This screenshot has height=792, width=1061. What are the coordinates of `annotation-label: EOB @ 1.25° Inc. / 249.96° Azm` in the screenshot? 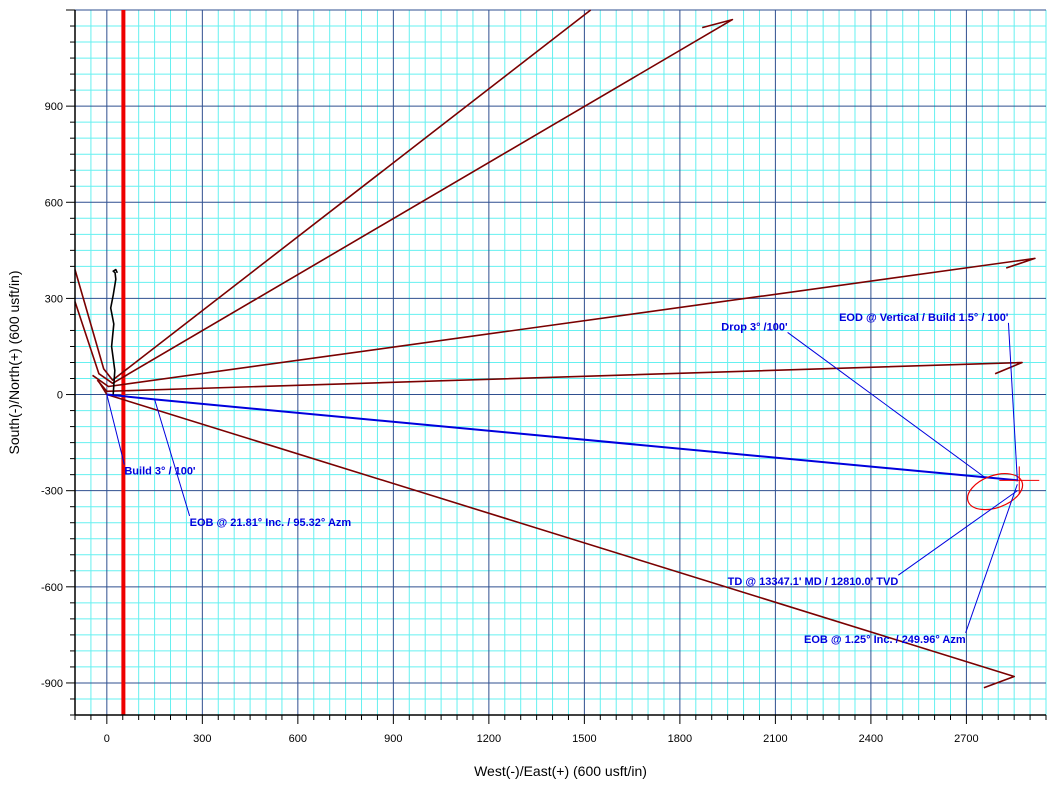 It's located at (885, 640).